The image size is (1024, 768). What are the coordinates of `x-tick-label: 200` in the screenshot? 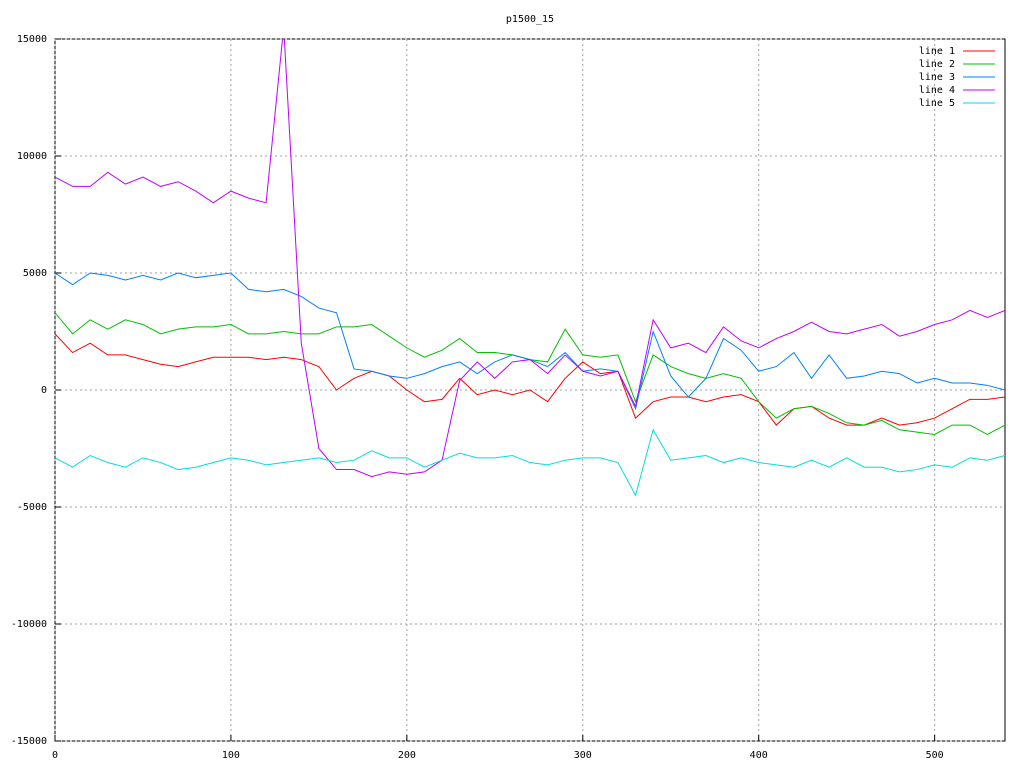 It's located at (407, 755).